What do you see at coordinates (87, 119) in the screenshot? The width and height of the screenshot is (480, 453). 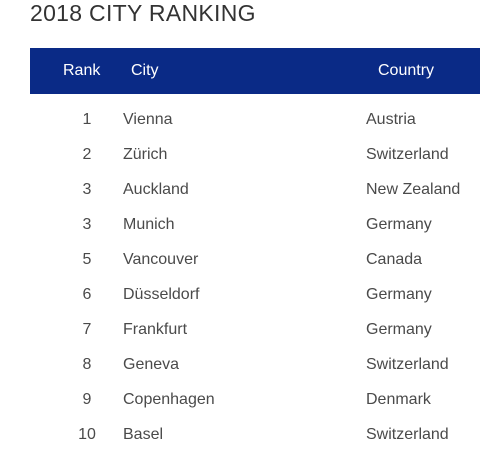 I see `rank-cell: 1` at bounding box center [87, 119].